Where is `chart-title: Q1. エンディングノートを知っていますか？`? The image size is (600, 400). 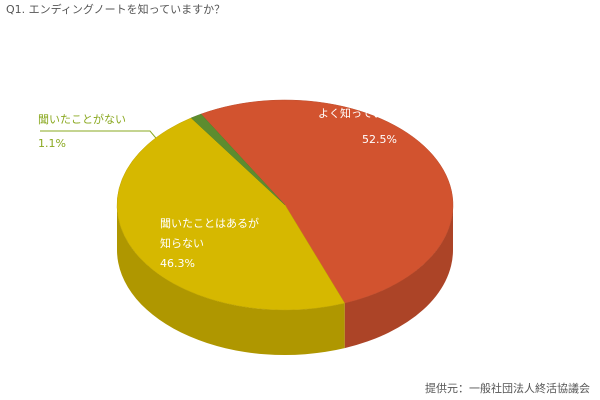
chart-title: Q1. エンディングノートを知っていますか？ is located at coordinates (115, 9).